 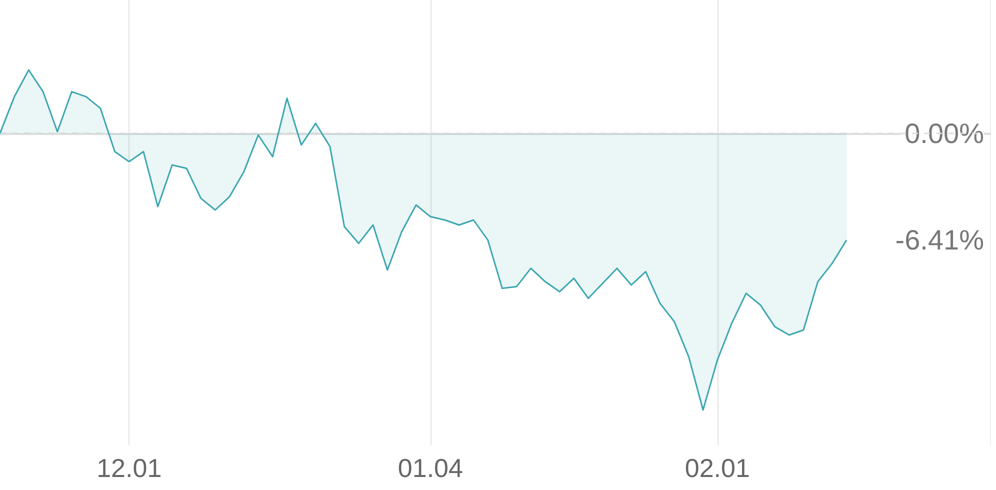 I want to click on y-tick-label: 0.00%, so click(x=944, y=133).